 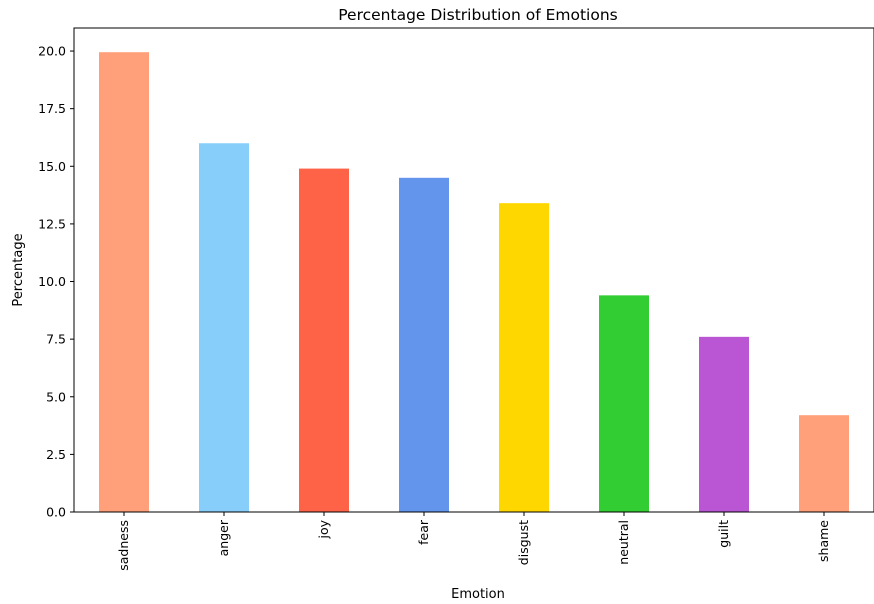 I want to click on bar-sadness, so click(x=124, y=282).